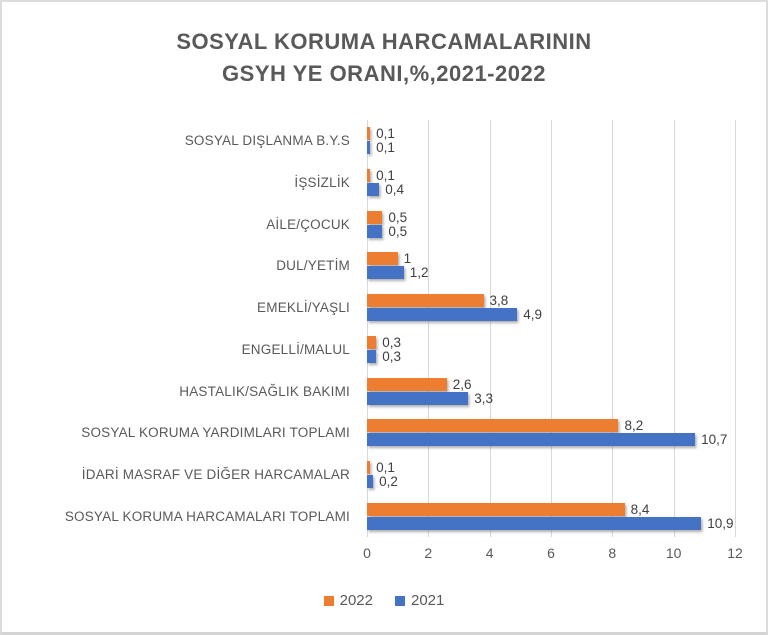 Image resolution: width=768 pixels, height=635 pixels. What do you see at coordinates (566, 356) in the screenshot?
I see `bar-line-2021: 0,3` at bounding box center [566, 356].